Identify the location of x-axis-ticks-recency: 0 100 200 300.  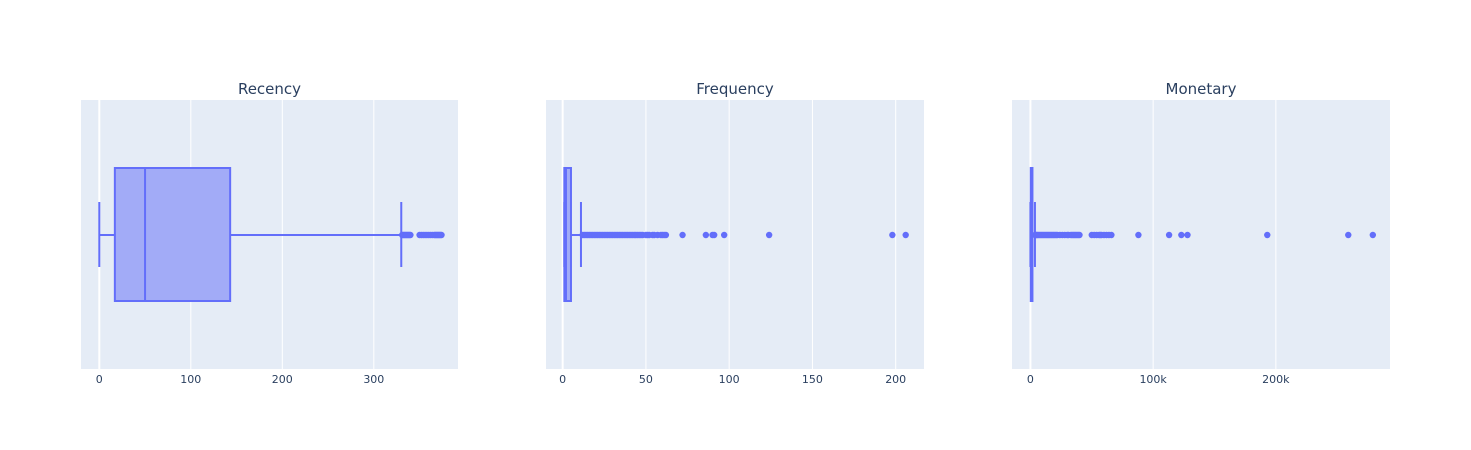
(240, 379).